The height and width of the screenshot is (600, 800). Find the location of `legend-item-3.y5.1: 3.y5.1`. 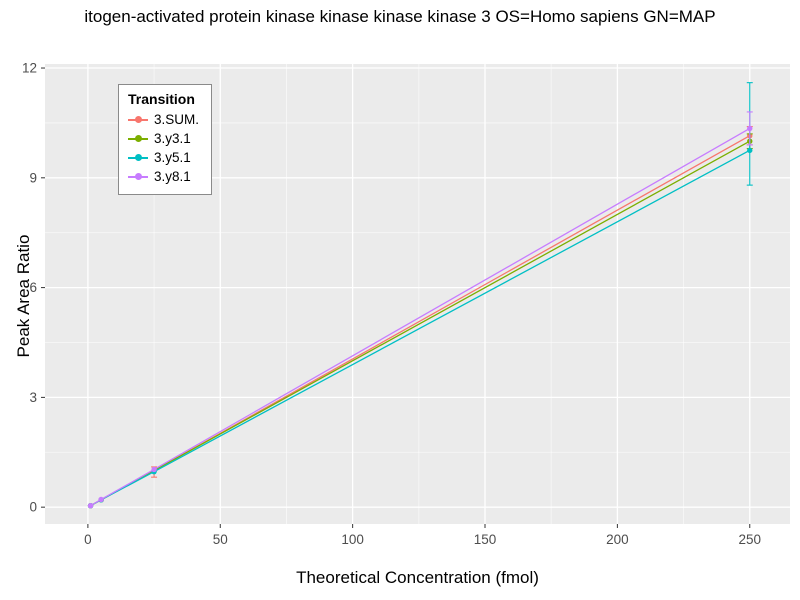

legend-item-3.y5.1: 3.y5.1 is located at coordinates (163, 157).